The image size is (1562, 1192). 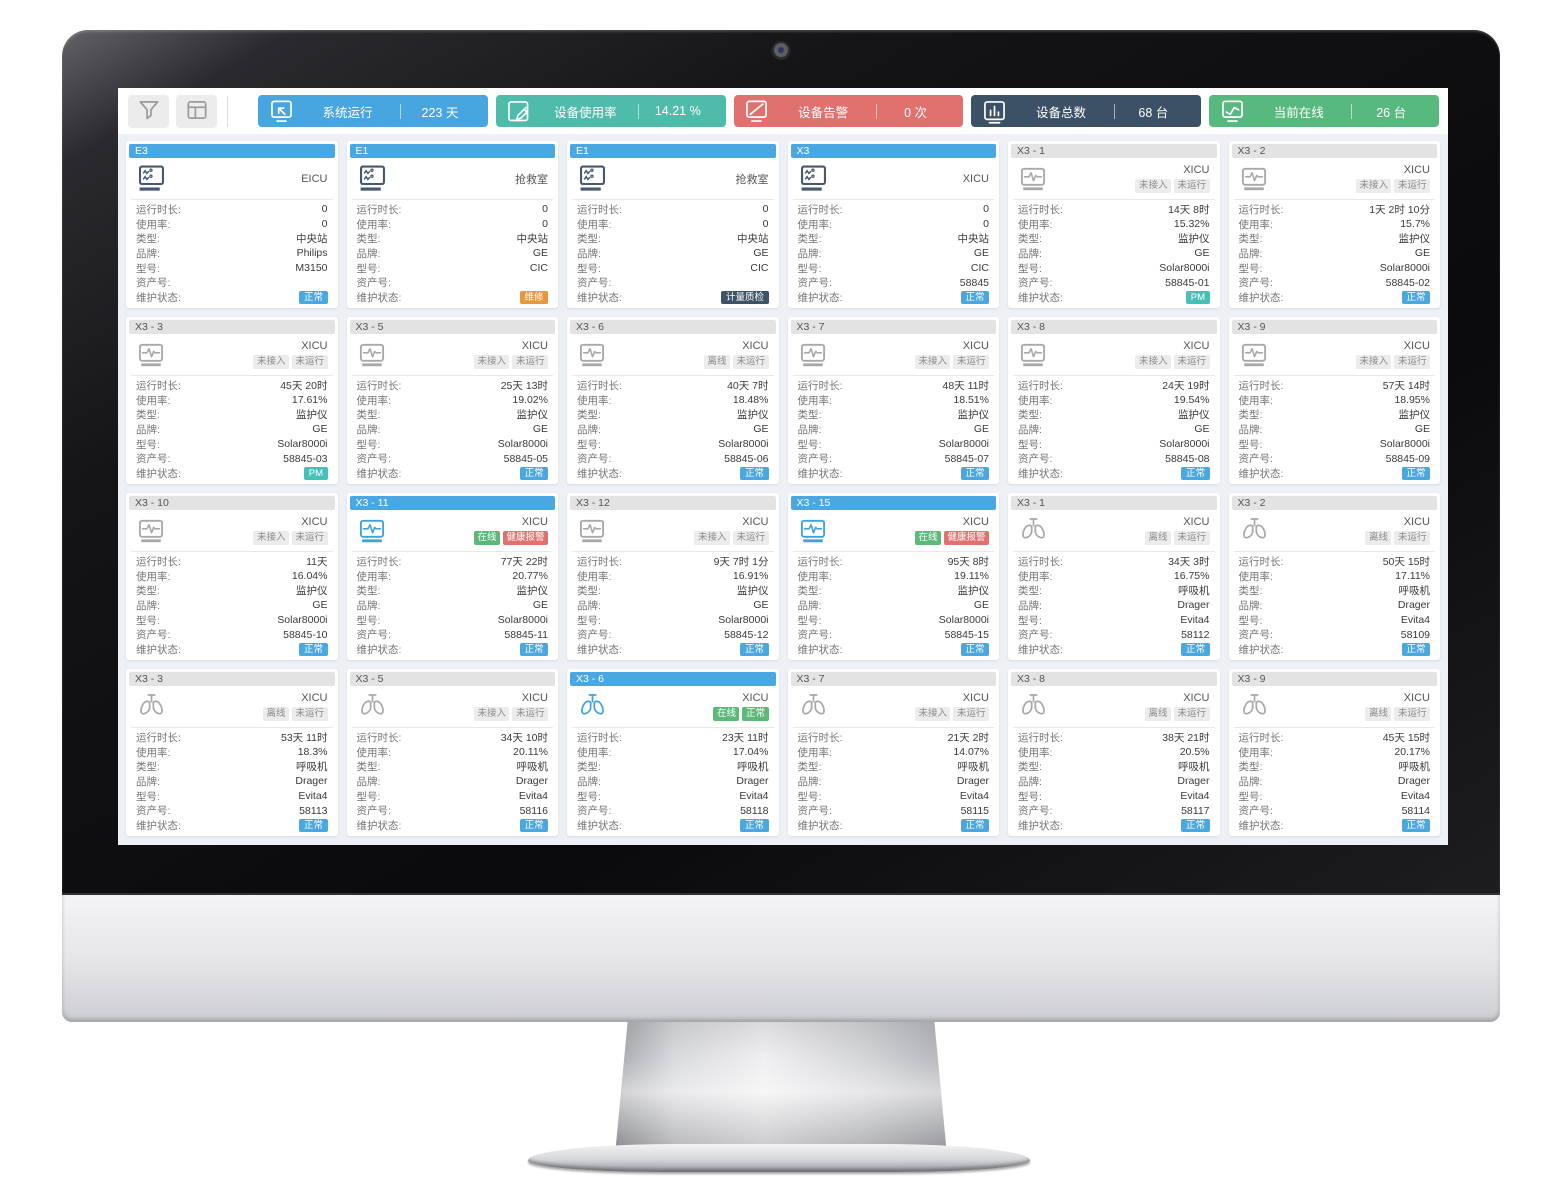 I want to click on field-row: 使用率: 0, so click(x=673, y=224).